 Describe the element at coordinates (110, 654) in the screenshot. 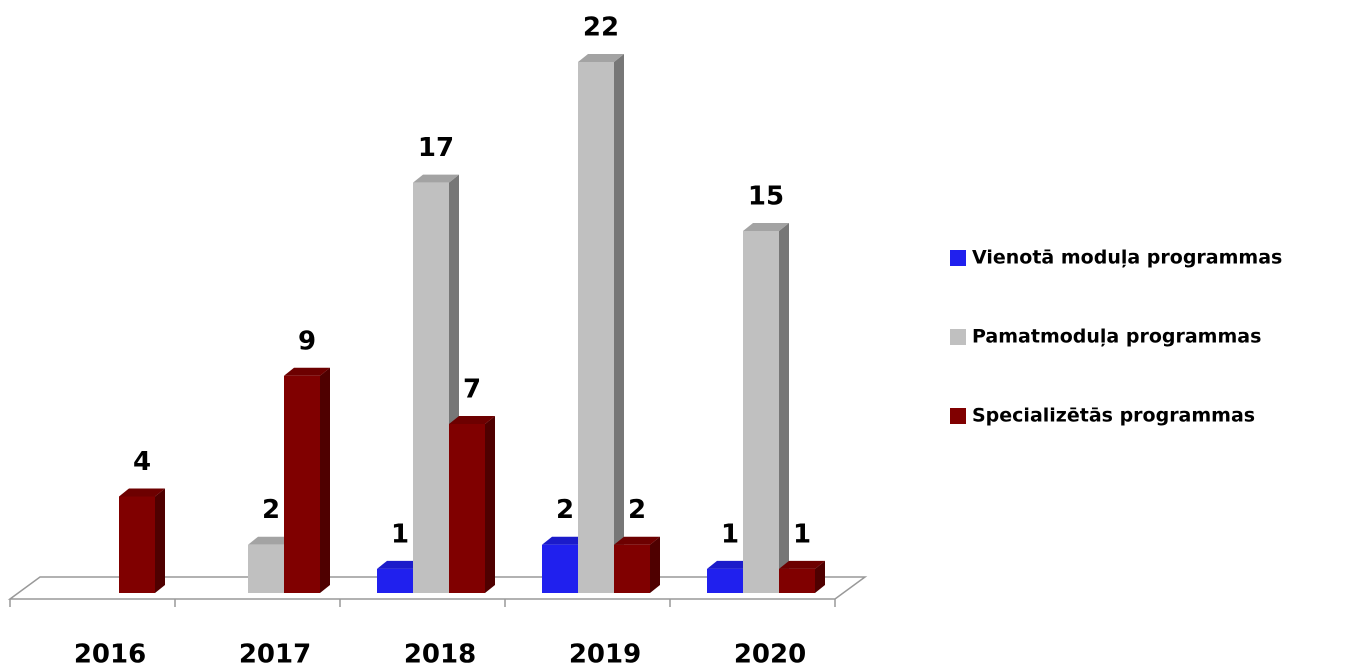

I see `x-tick-label: 2016` at that location.